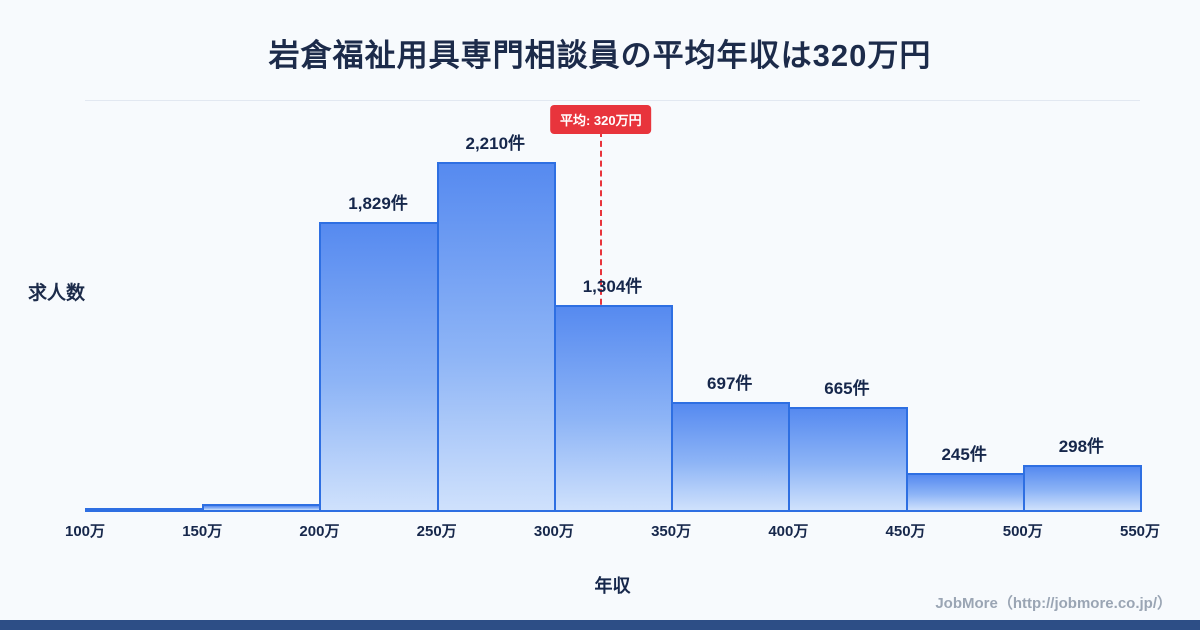 The image size is (1200, 630). Describe the element at coordinates (319, 531) in the screenshot. I see `x-tick-label: 200万` at that location.